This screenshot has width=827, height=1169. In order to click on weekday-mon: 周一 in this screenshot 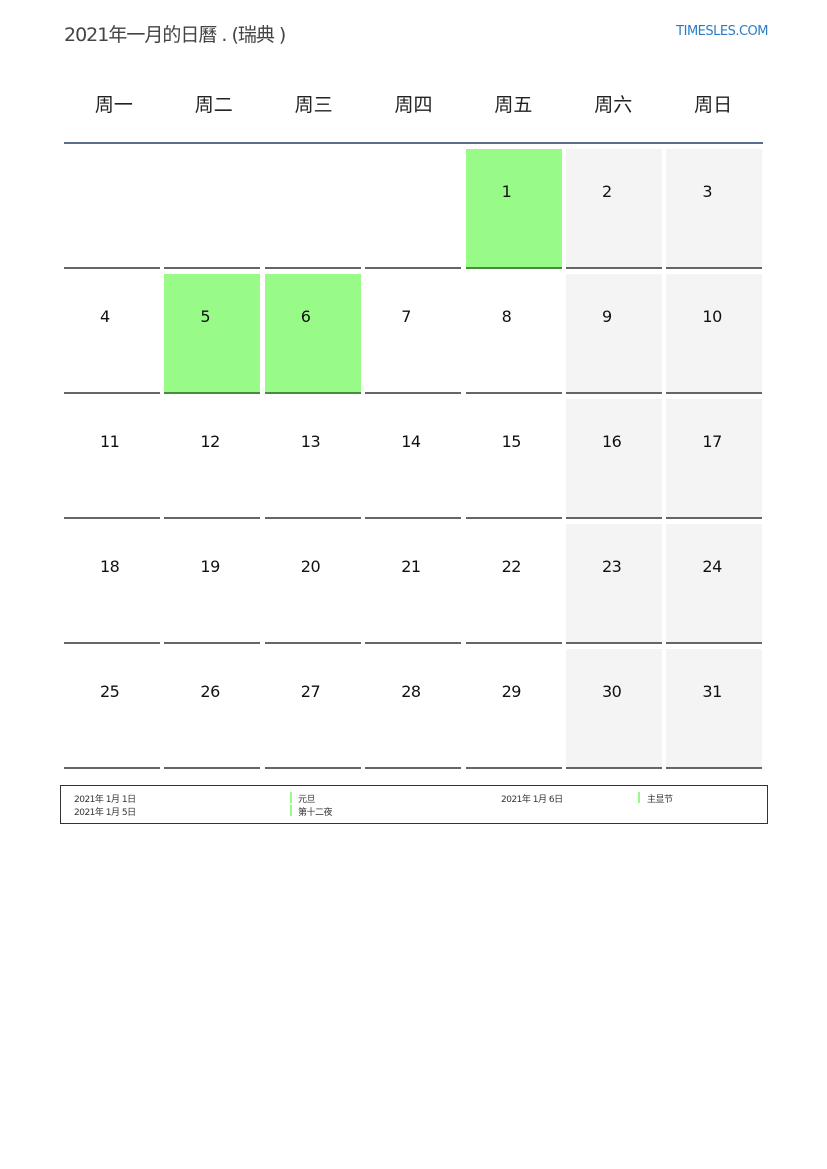, I will do `click(113, 105)`.